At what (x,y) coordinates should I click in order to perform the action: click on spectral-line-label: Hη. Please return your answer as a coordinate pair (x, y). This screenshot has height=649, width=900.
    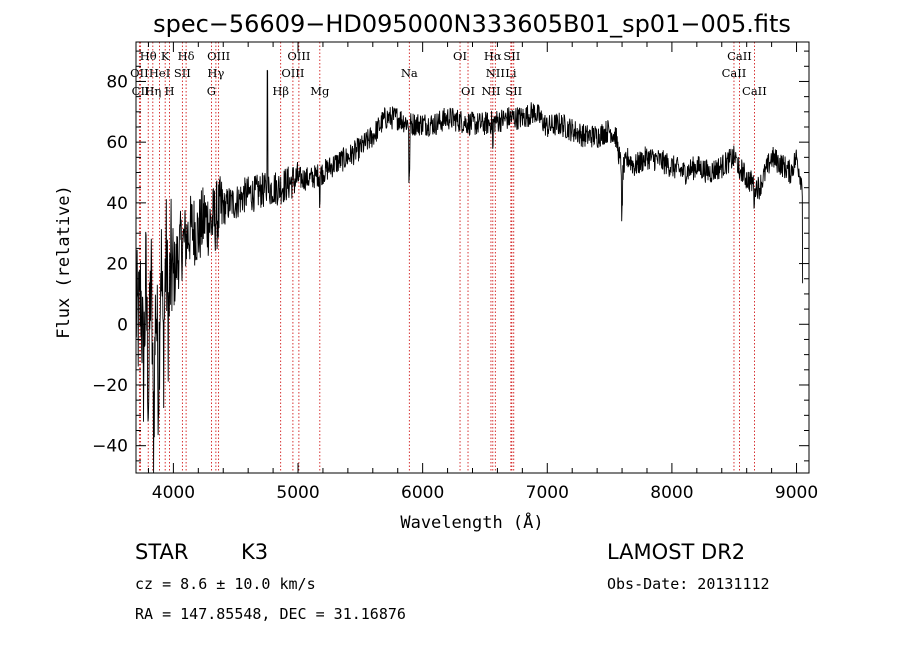
    Looking at the image, I should click on (152, 91).